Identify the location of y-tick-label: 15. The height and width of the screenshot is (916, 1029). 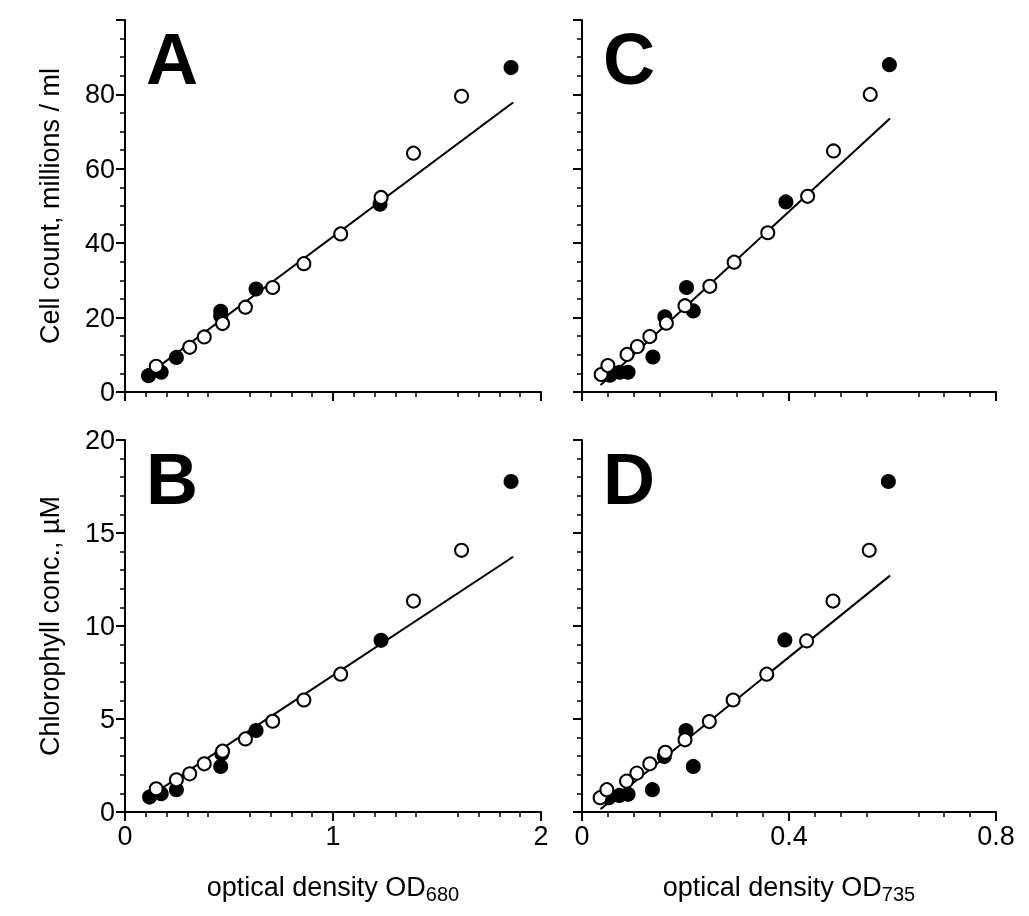
(99, 533).